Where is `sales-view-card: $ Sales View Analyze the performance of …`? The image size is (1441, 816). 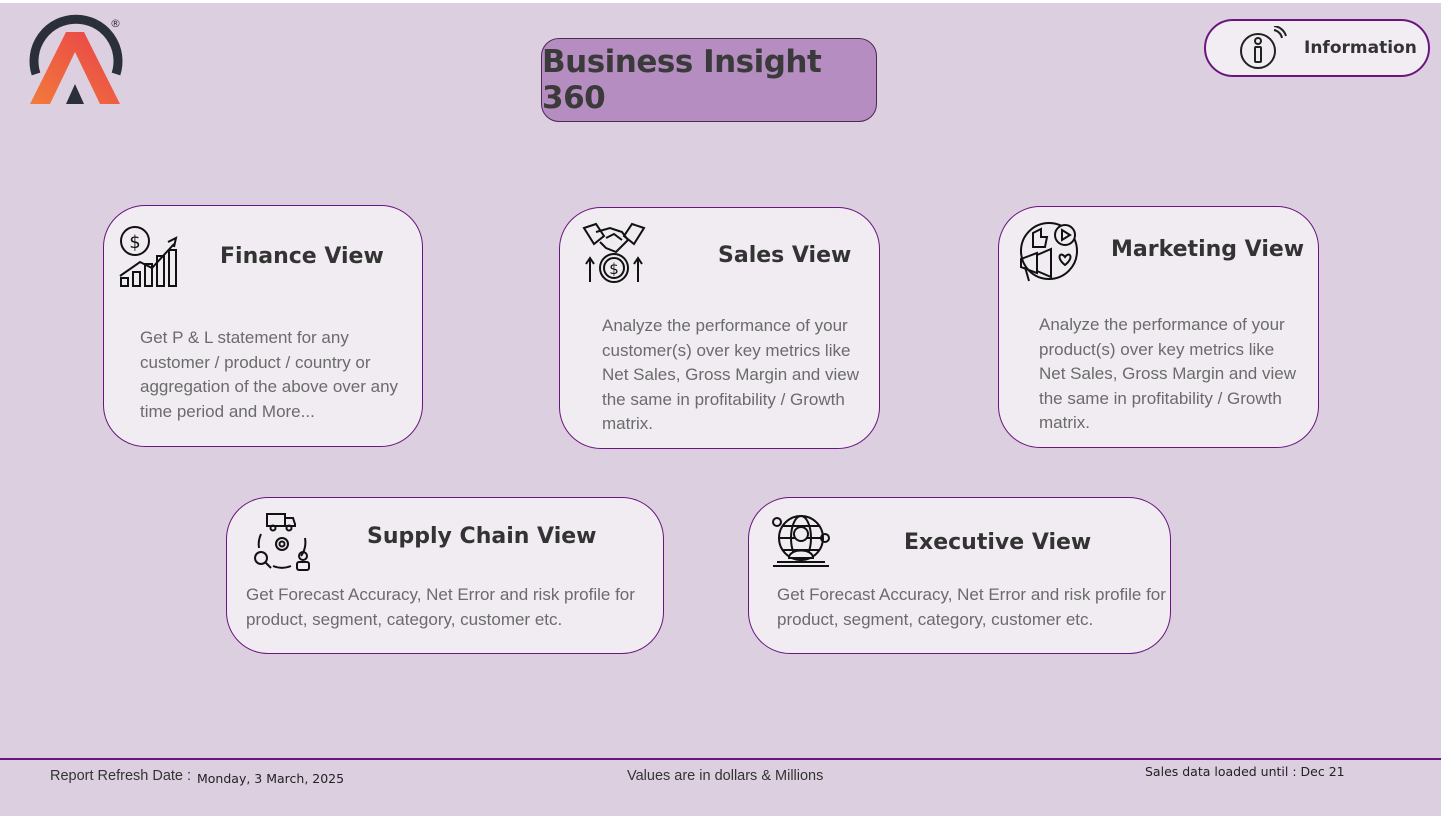
sales-view-card: $ Sales View Analyze the performance of … is located at coordinates (719, 328).